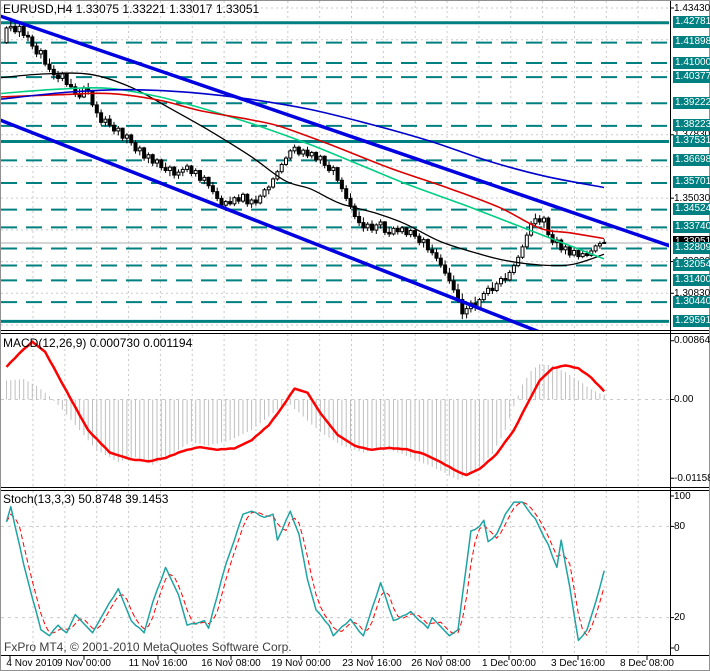 The image size is (710, 671). Describe the element at coordinates (647, 663) in the screenshot. I see `time-tick-label: 8 Dec 08:00` at that location.